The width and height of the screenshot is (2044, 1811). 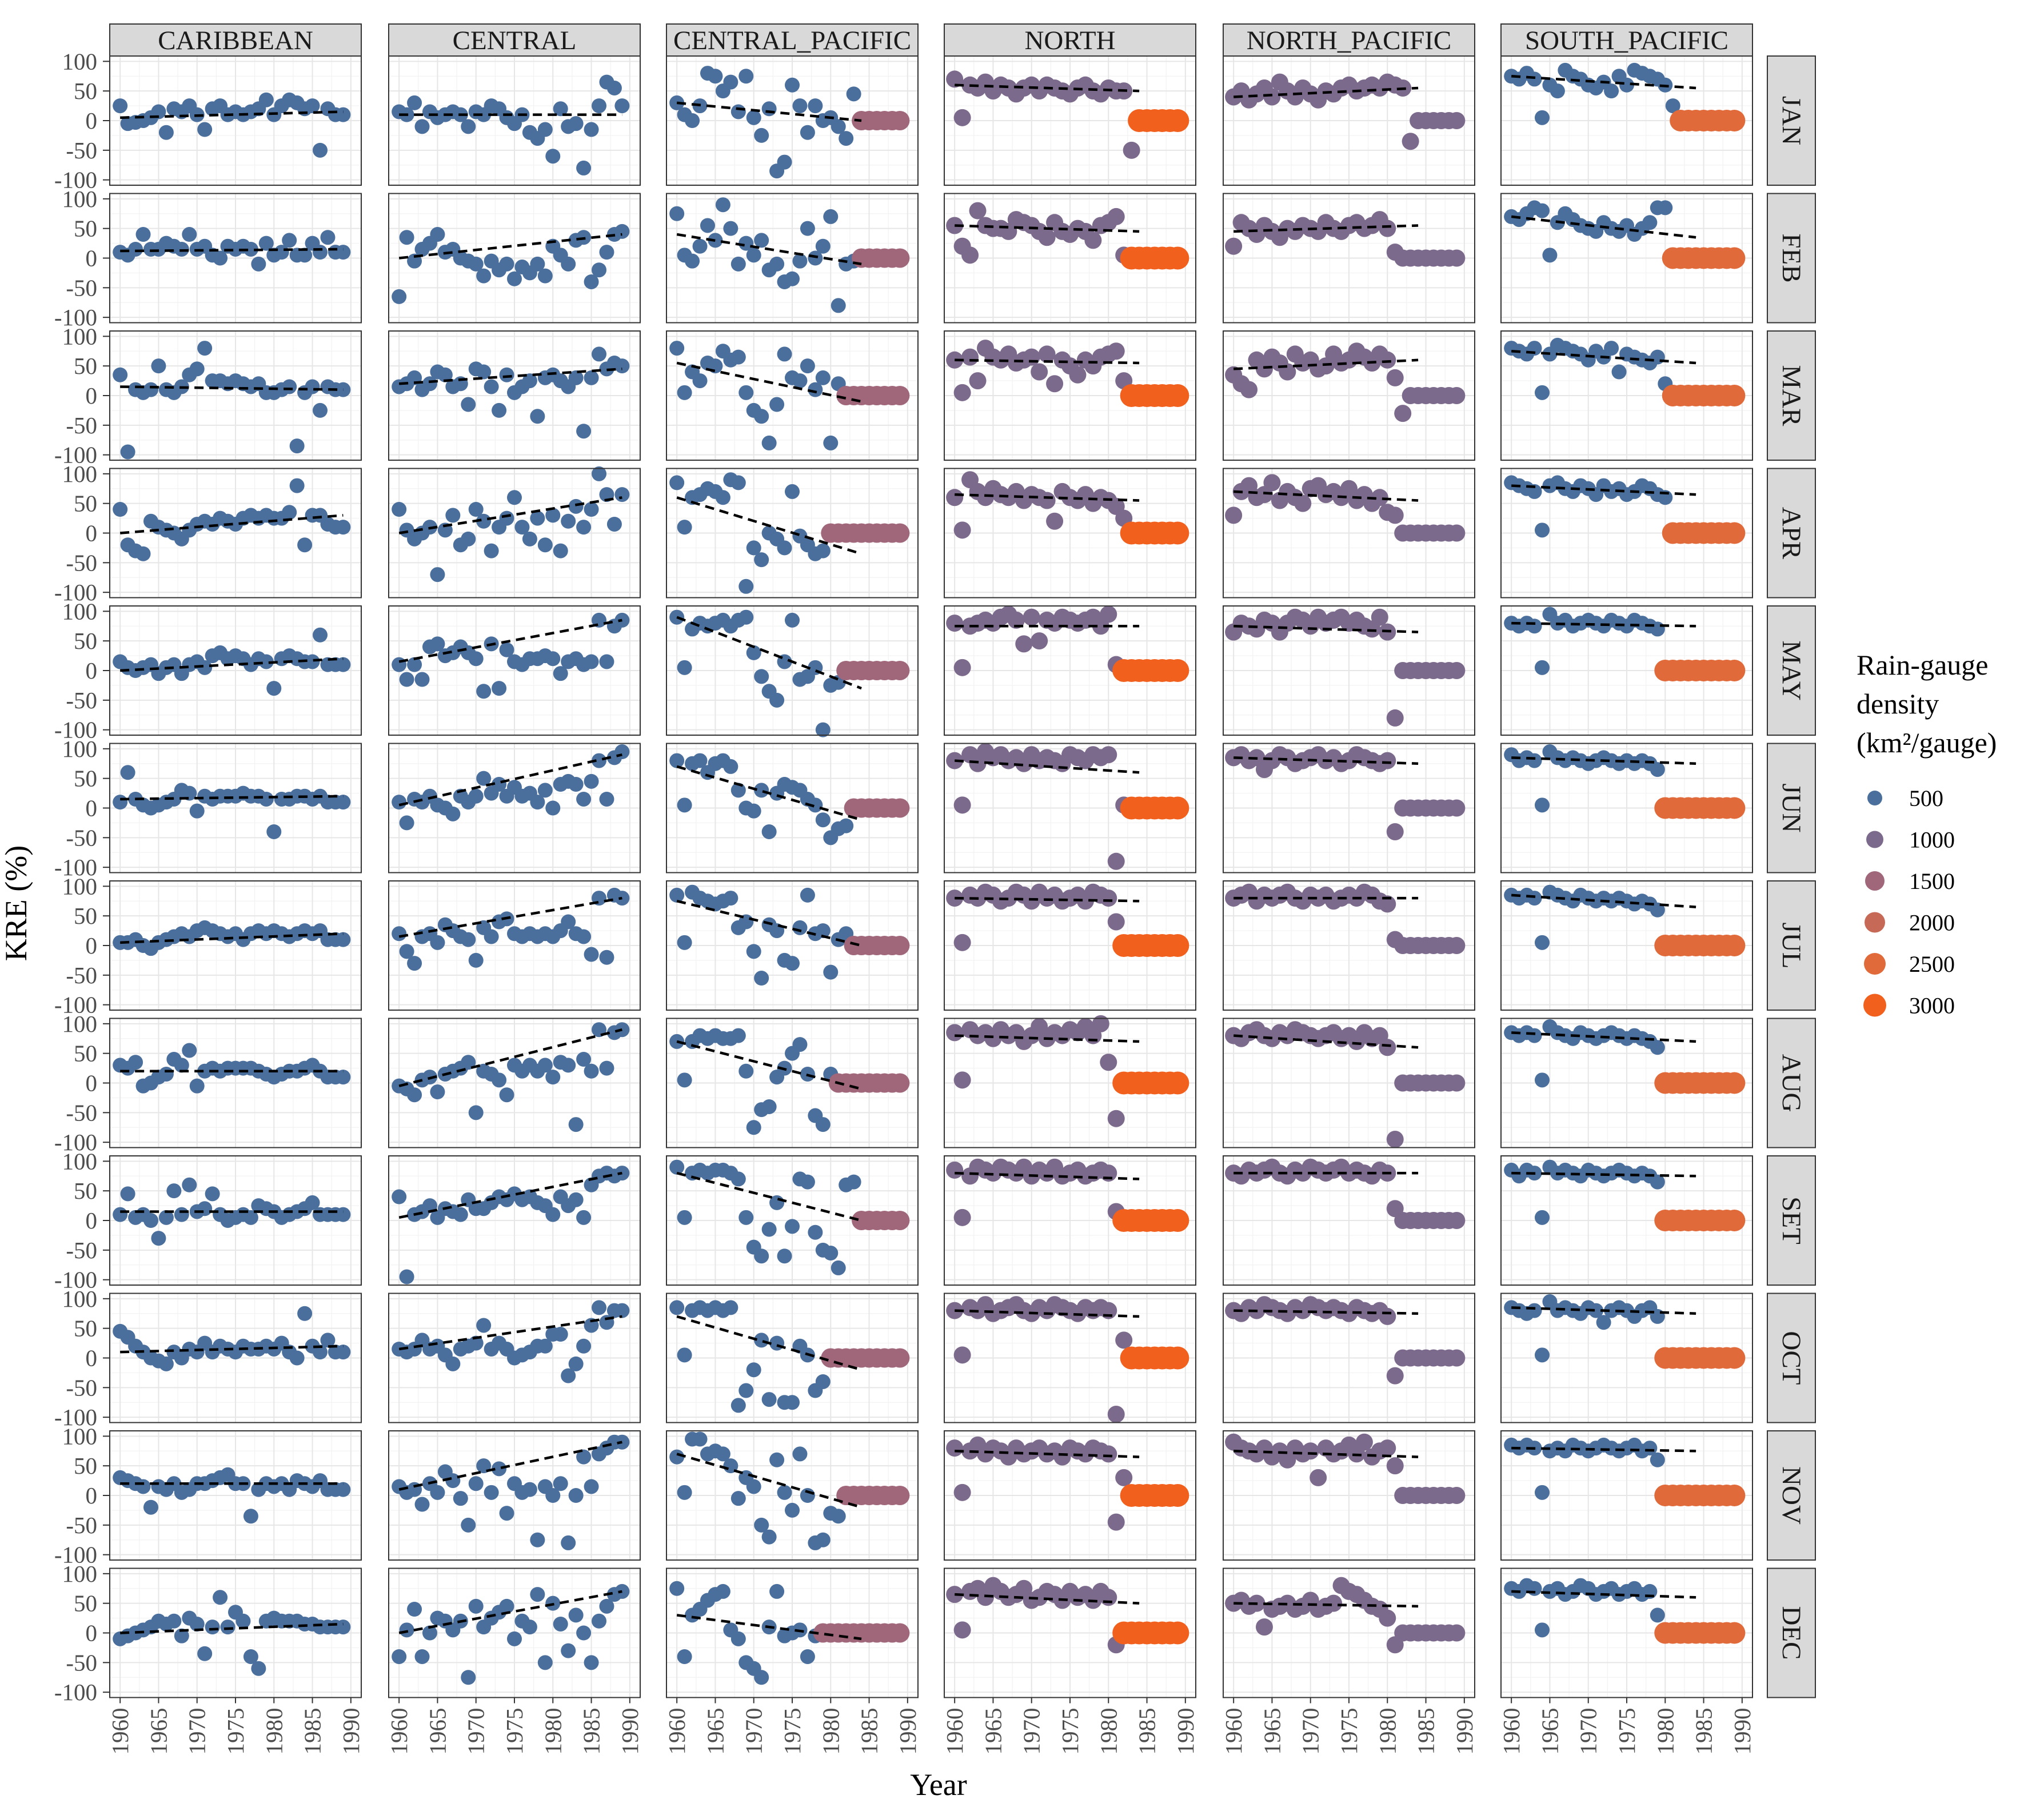 What do you see at coordinates (235, 395) in the screenshot?
I see `panel-caribbean-mar` at bounding box center [235, 395].